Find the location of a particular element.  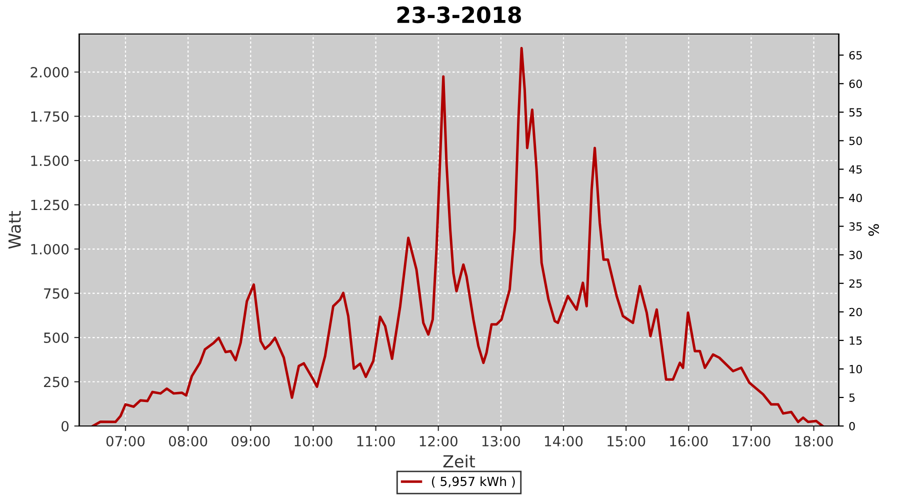

y-tick-label: 1.000 is located at coordinates (50, 249).